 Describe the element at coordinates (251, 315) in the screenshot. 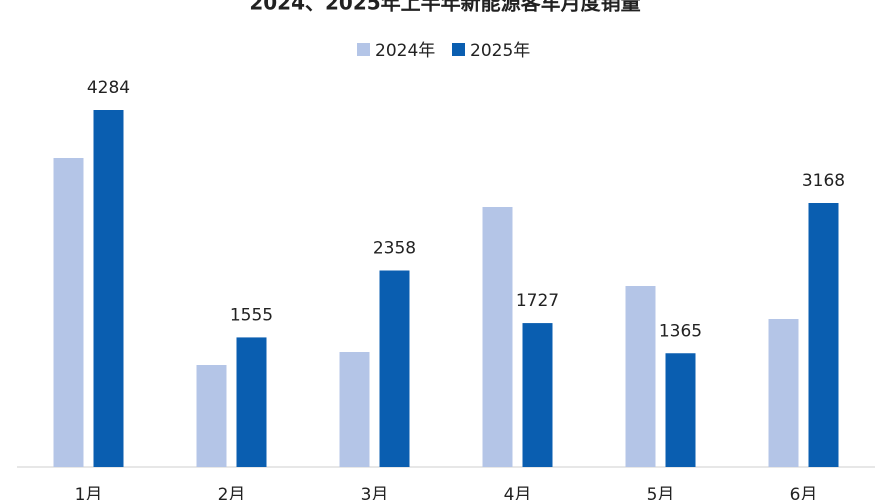

I see `data-label: 1555` at that location.